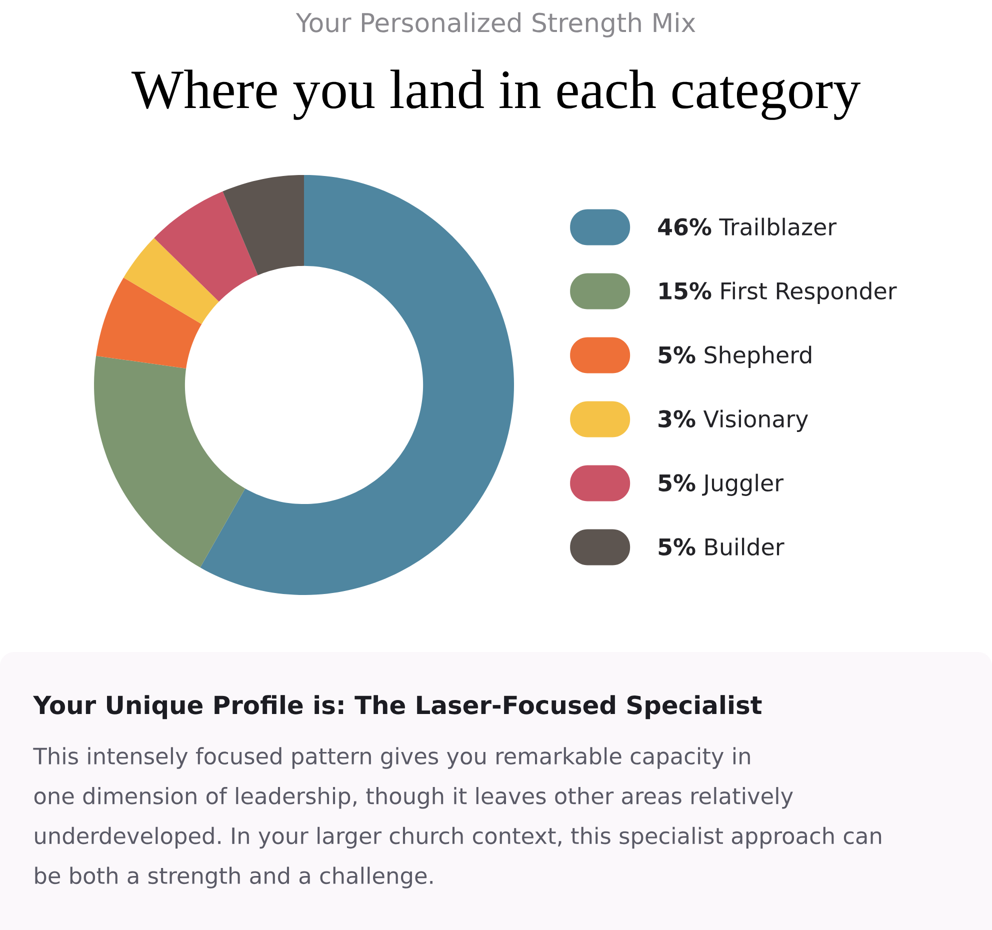 The image size is (992, 930). What do you see at coordinates (495, 95) in the screenshot?
I see `chart-title: Where you land in each category` at bounding box center [495, 95].